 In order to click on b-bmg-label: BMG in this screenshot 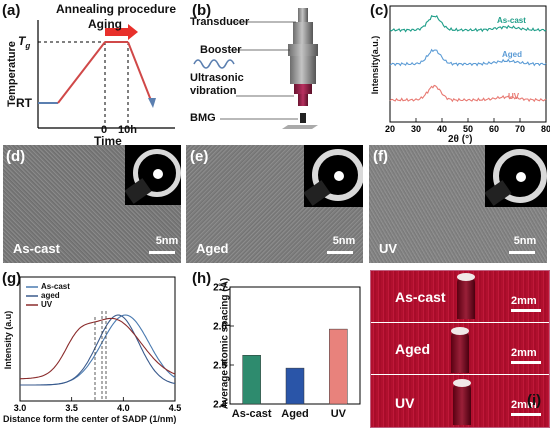, I will do `click(203, 118)`.